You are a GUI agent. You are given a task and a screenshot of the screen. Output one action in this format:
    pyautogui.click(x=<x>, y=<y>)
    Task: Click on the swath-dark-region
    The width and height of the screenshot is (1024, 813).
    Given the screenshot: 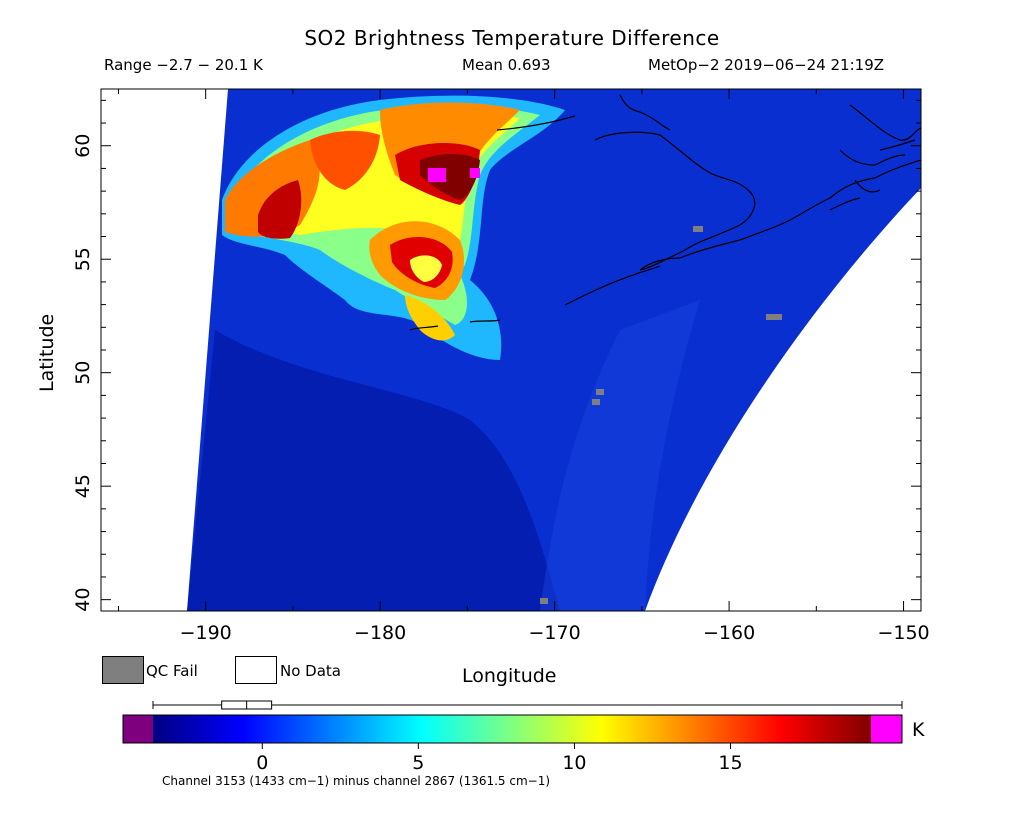 What is the action you would take?
    pyautogui.click(x=373, y=470)
    